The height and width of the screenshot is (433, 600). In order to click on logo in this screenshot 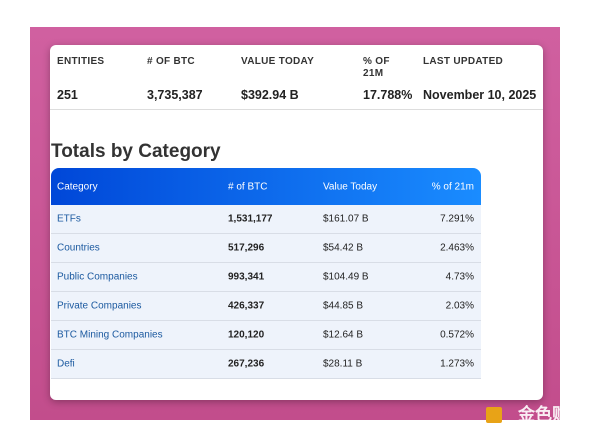, I will do `click(494, 415)`.